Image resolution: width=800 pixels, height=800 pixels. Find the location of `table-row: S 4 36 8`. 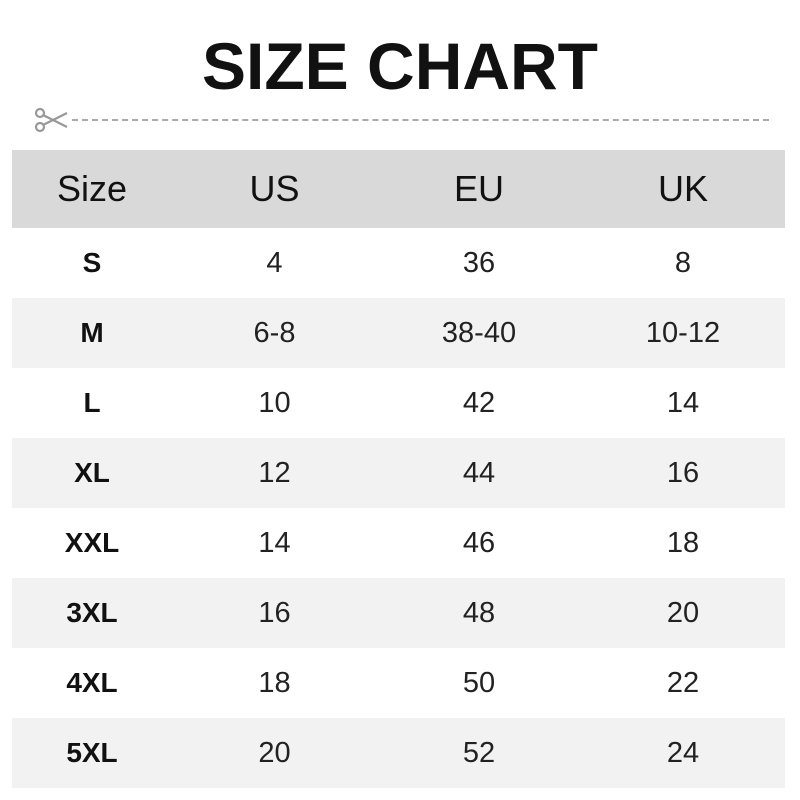

table-row: S 4 36 8 is located at coordinates (398, 263).